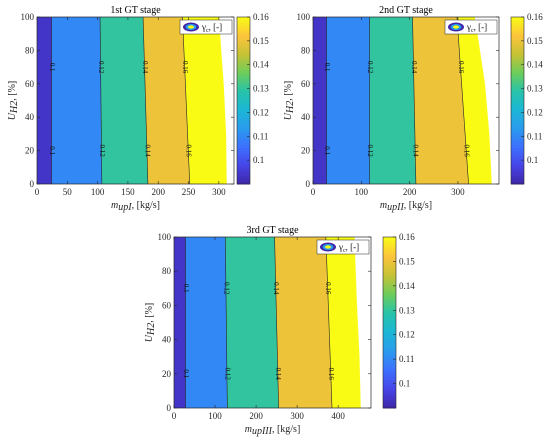  What do you see at coordinates (37, 192) in the screenshot?
I see `x-tick-label: 0` at bounding box center [37, 192].